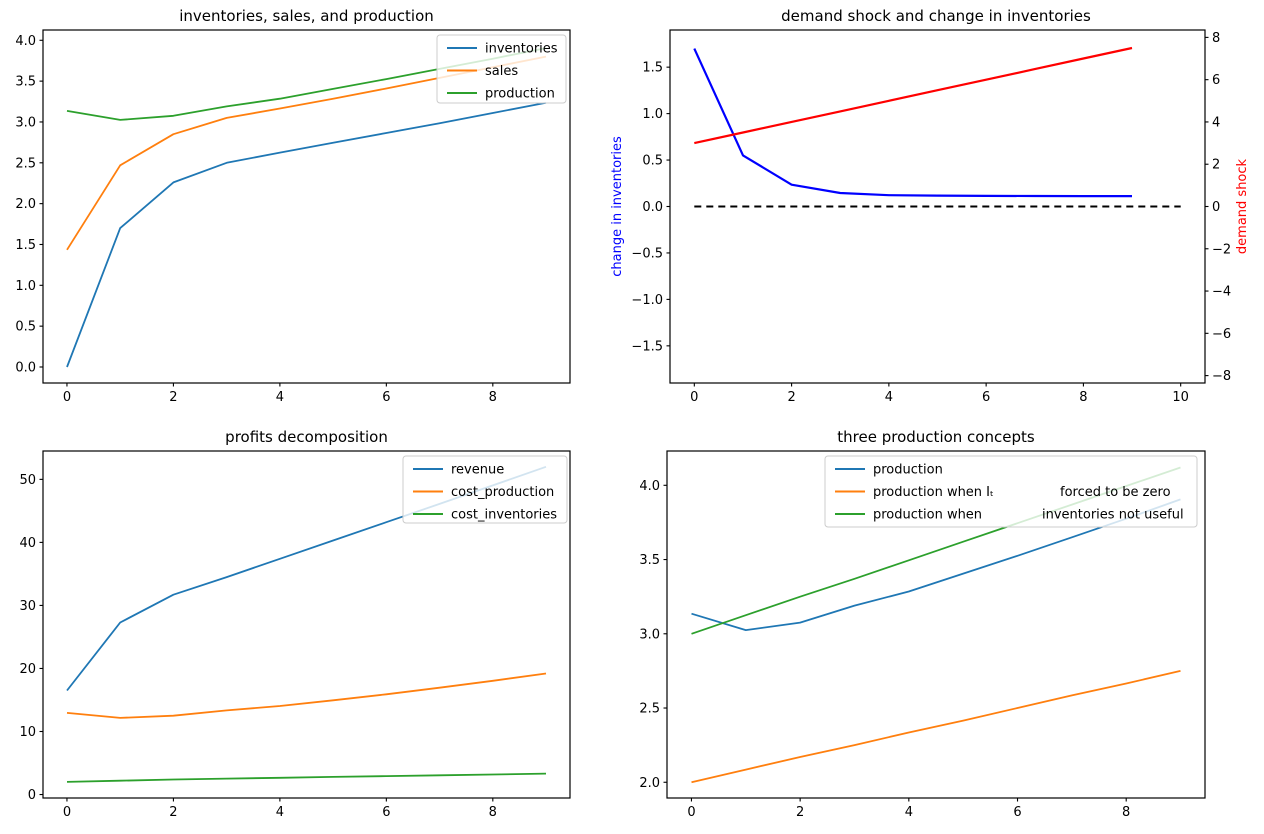 The image size is (1264, 834). I want to click on y2-tick-label: 8, so click(1216, 38).